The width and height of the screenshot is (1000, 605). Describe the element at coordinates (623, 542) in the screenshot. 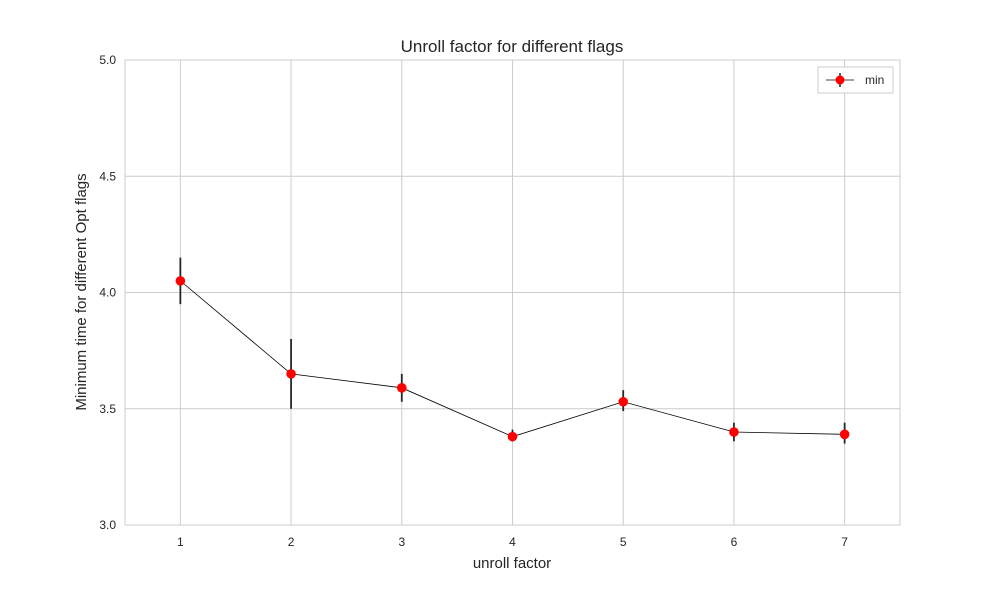

I see `x-tick-label: 5` at that location.